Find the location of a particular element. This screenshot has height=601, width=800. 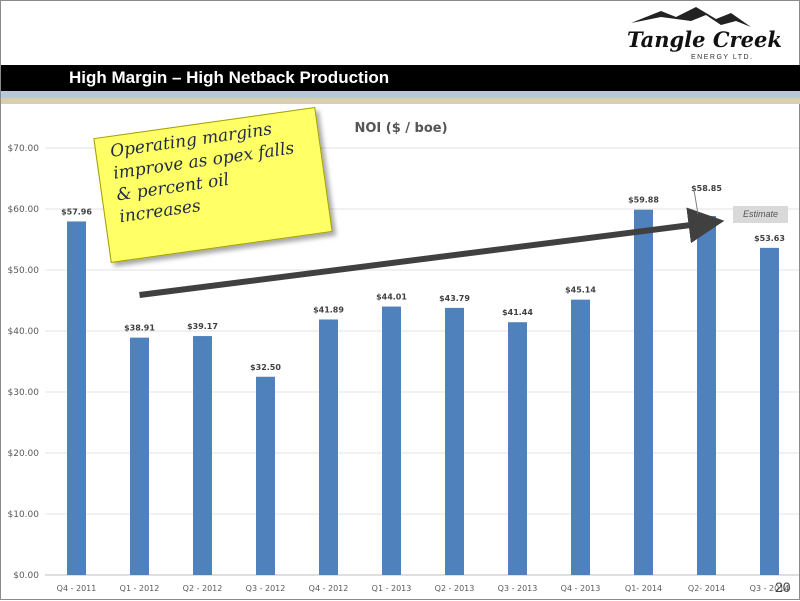

data-label: $38.91 is located at coordinates (139, 328).